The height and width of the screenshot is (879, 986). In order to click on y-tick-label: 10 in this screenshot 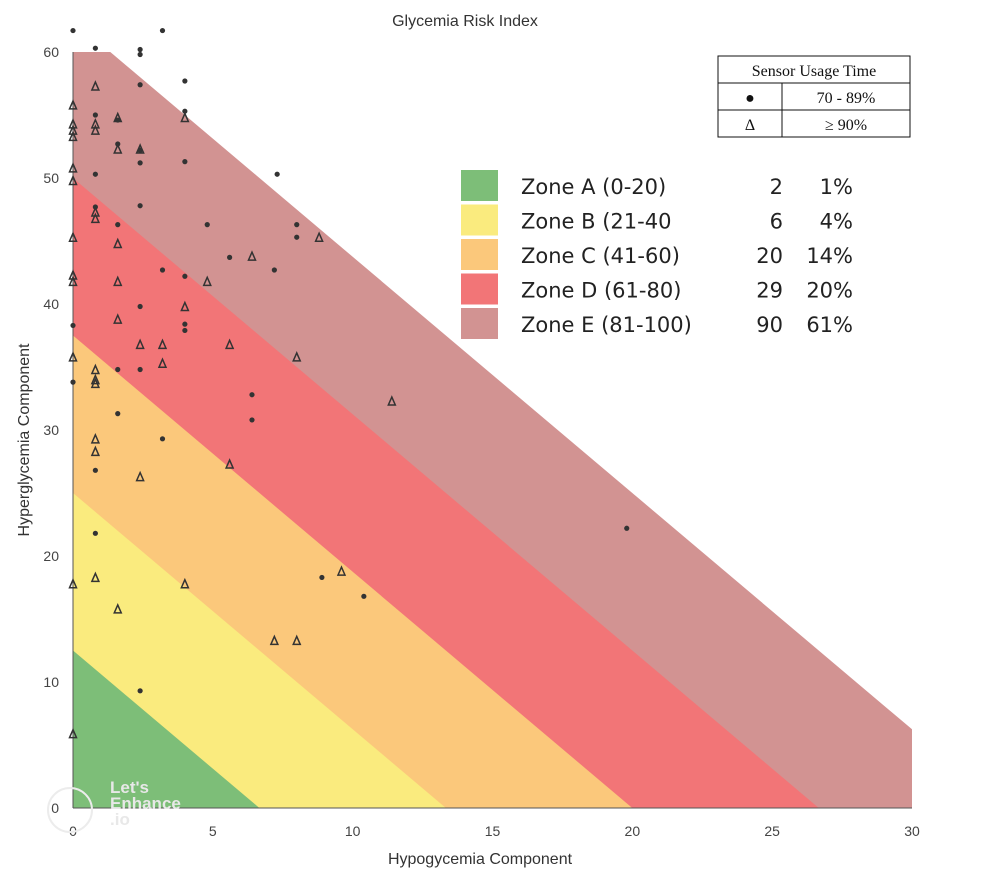, I will do `click(51, 682)`.